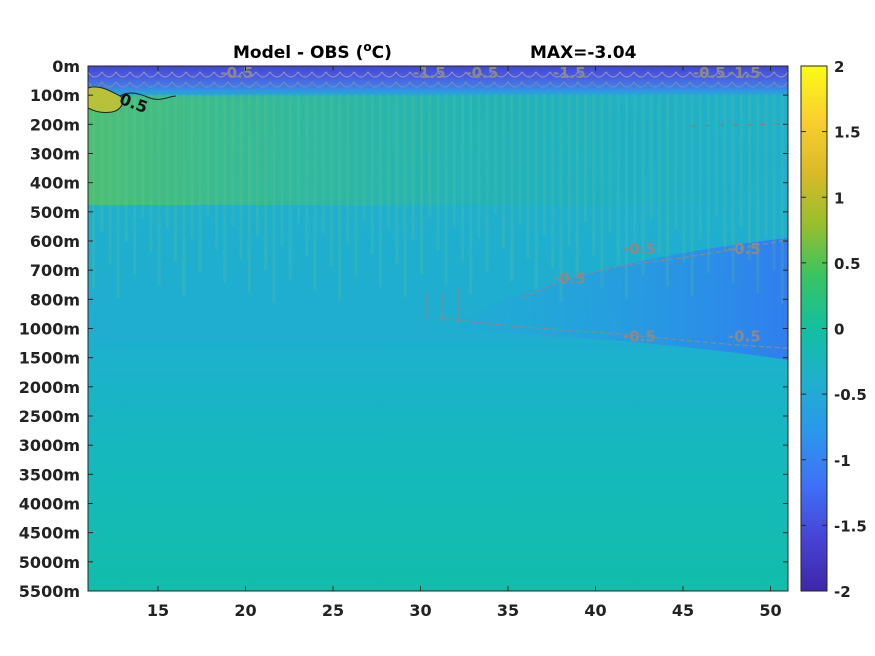  What do you see at coordinates (49, 504) in the screenshot?
I see `y-tick-label: 4000m` at bounding box center [49, 504].